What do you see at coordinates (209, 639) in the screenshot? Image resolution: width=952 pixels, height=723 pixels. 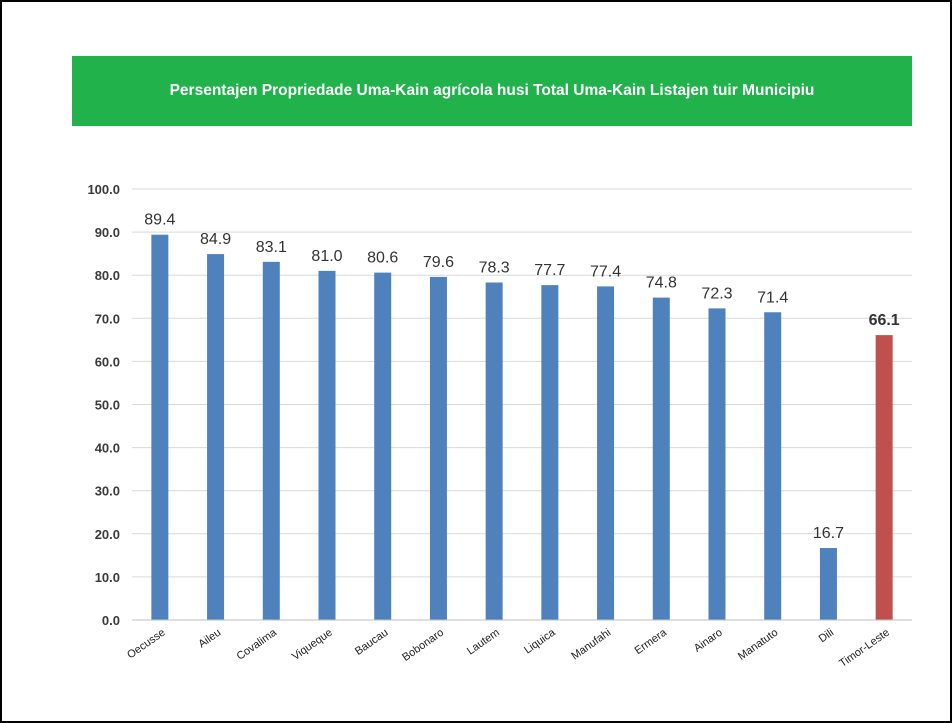 I see `x-tick-label: Aileu` at bounding box center [209, 639].